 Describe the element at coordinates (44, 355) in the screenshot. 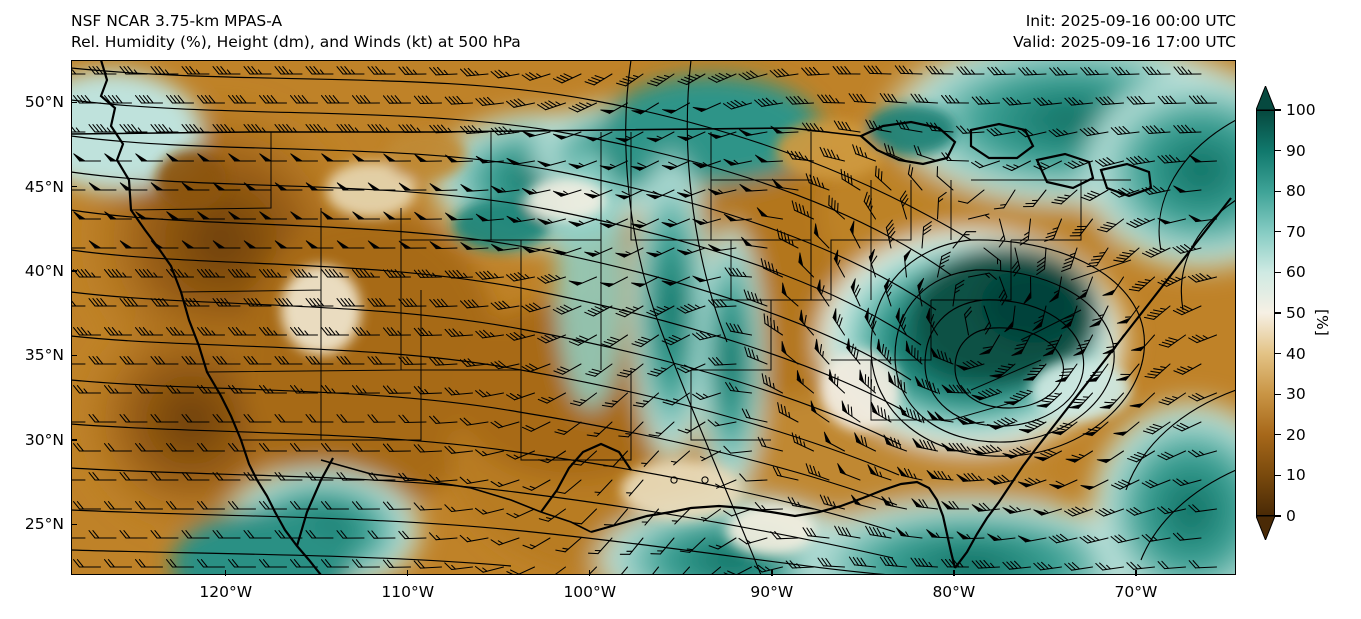

I see `latitude-tick-label: 35°N` at that location.